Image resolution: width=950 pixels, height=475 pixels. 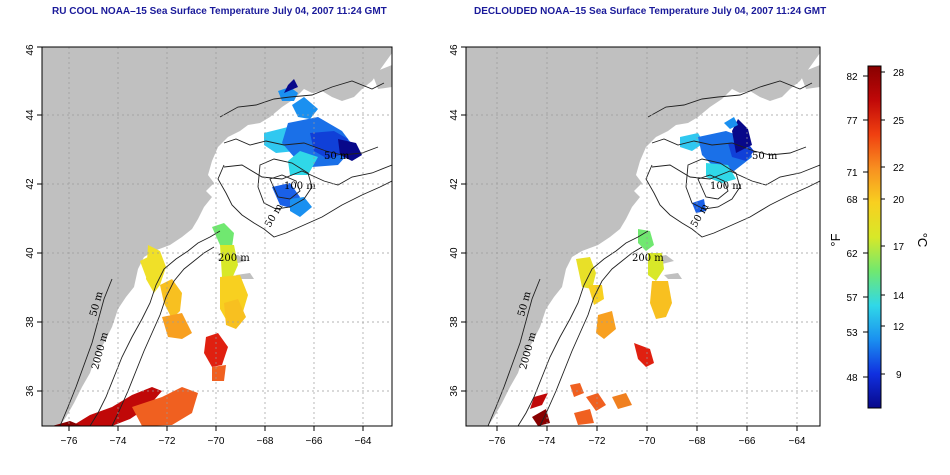 What do you see at coordinates (497, 441) in the screenshot?
I see `right-x-tick-label: −76` at bounding box center [497, 441].